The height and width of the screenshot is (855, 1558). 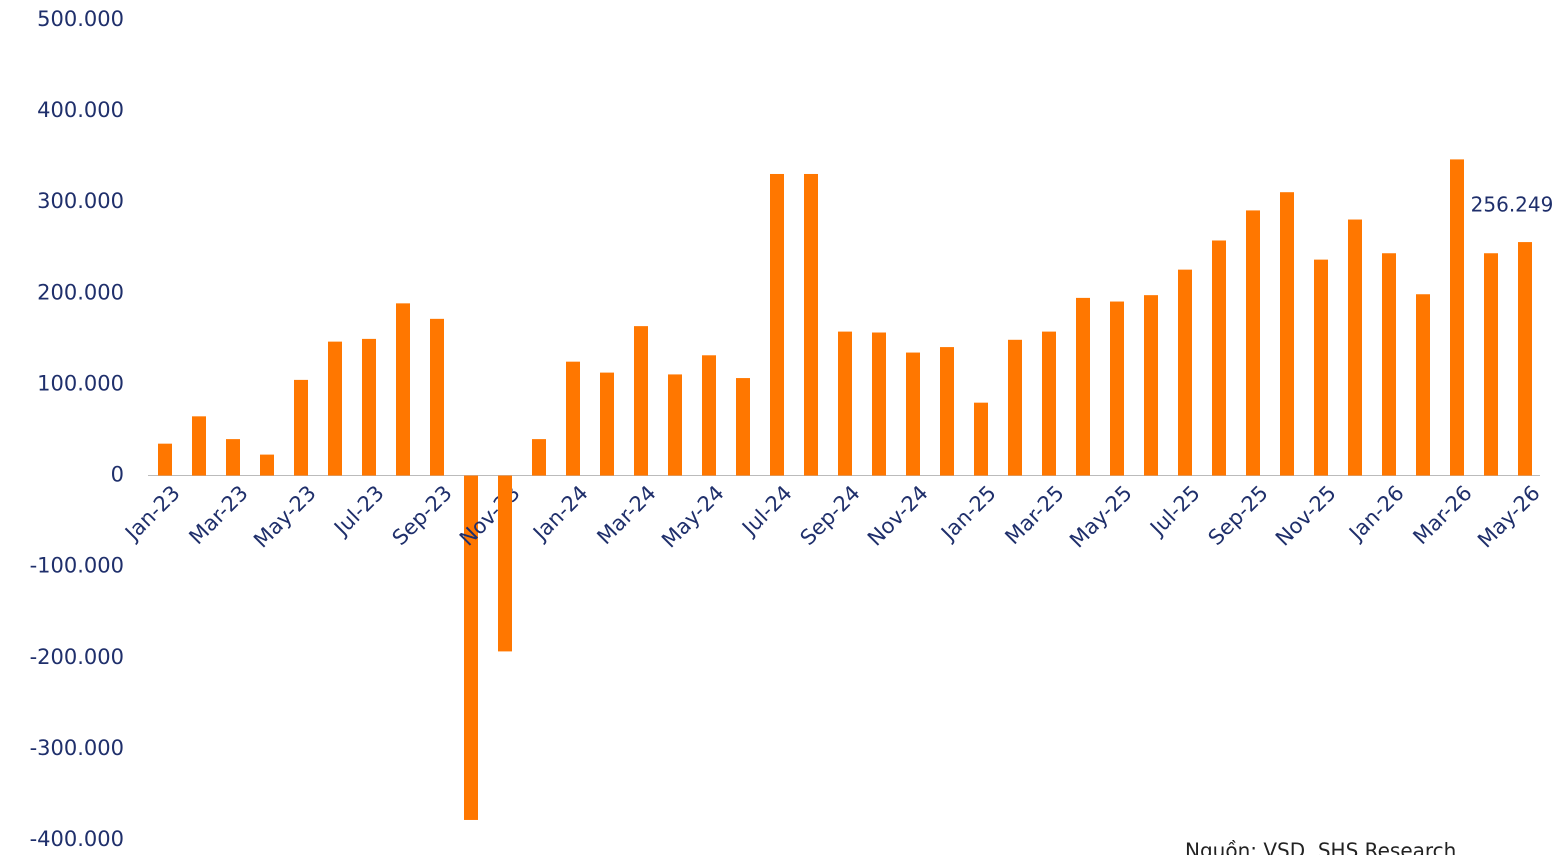 What do you see at coordinates (766, 511) in the screenshot?
I see `x-tick-label: Jul-24` at bounding box center [766, 511].